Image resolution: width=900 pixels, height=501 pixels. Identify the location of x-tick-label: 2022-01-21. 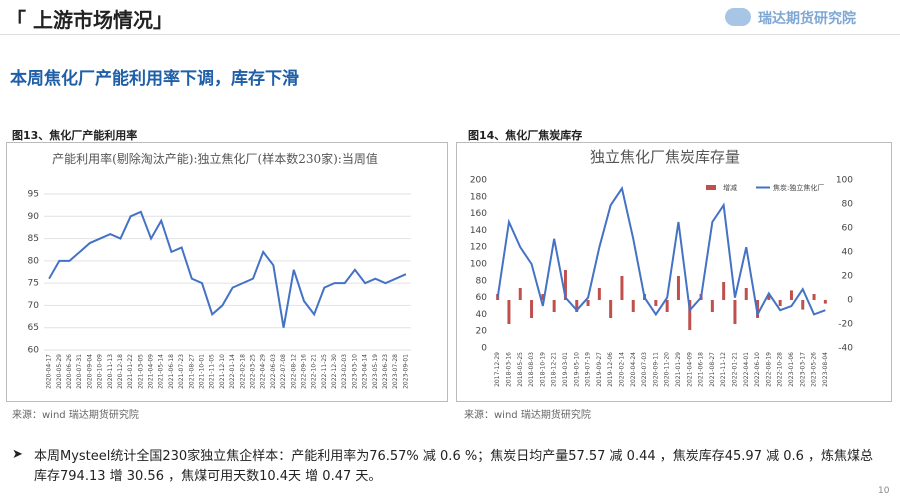
(734, 369).